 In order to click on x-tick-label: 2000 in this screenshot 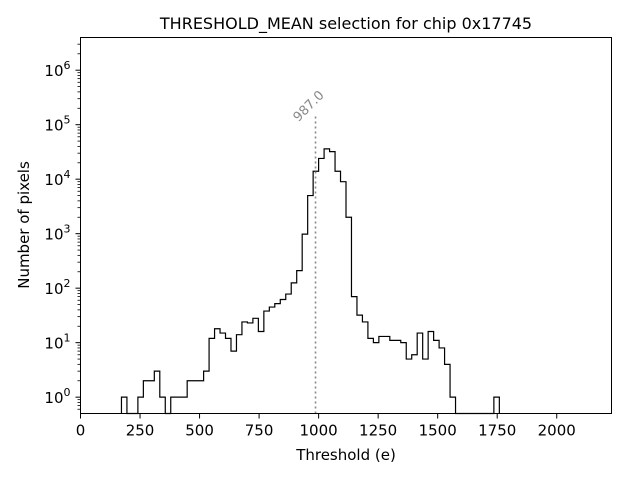, I will do `click(557, 431)`.